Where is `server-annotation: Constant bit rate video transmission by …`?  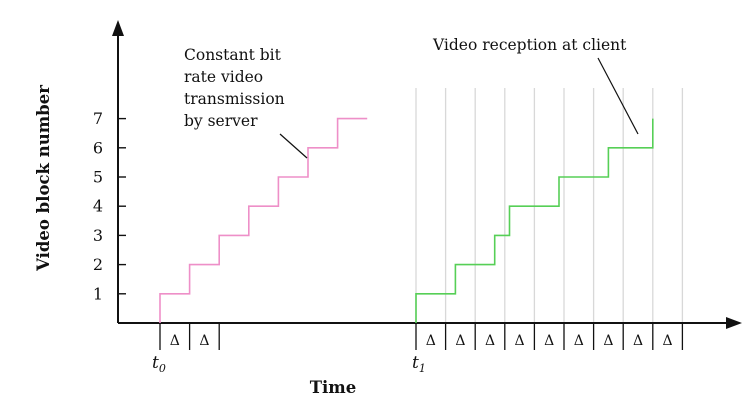
server-annotation: Constant bit rate video transmission by … is located at coordinates (234, 88).